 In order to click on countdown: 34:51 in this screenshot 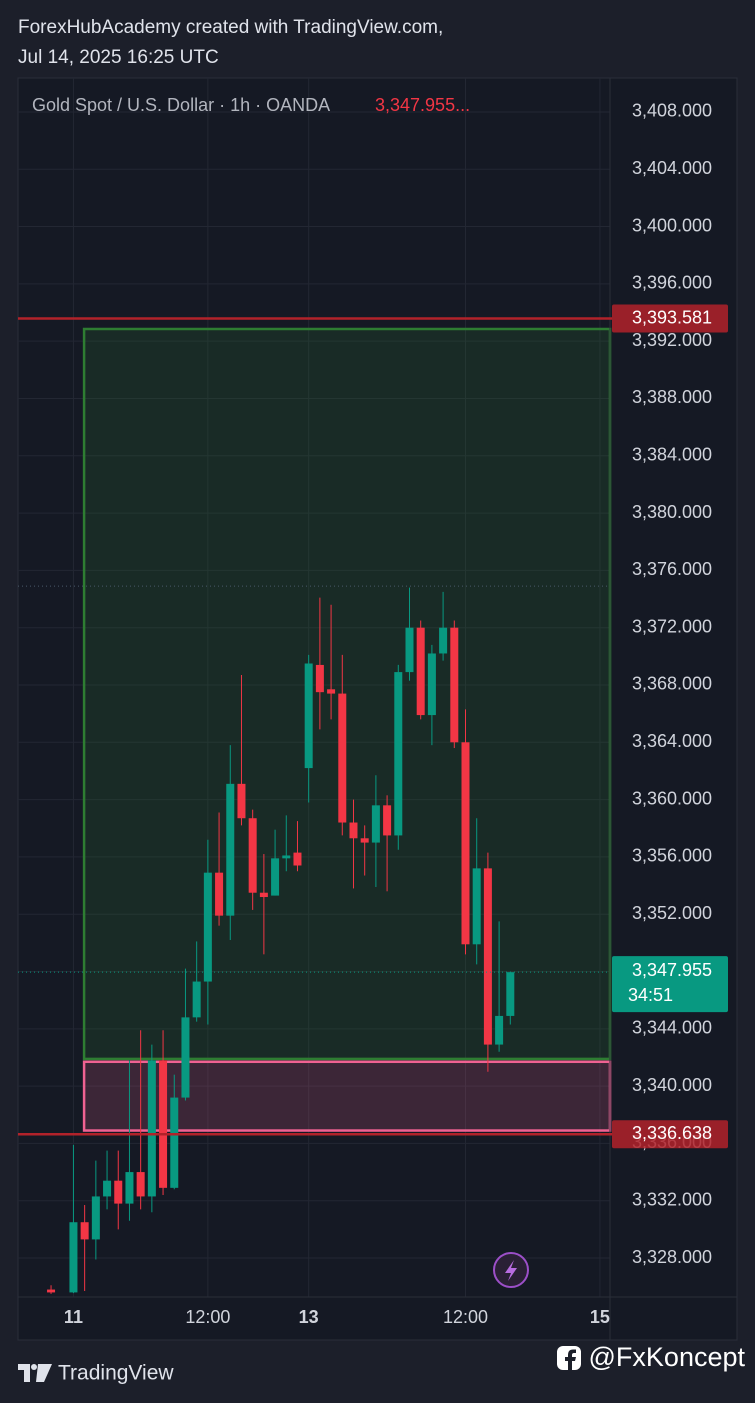, I will do `click(650, 995)`.